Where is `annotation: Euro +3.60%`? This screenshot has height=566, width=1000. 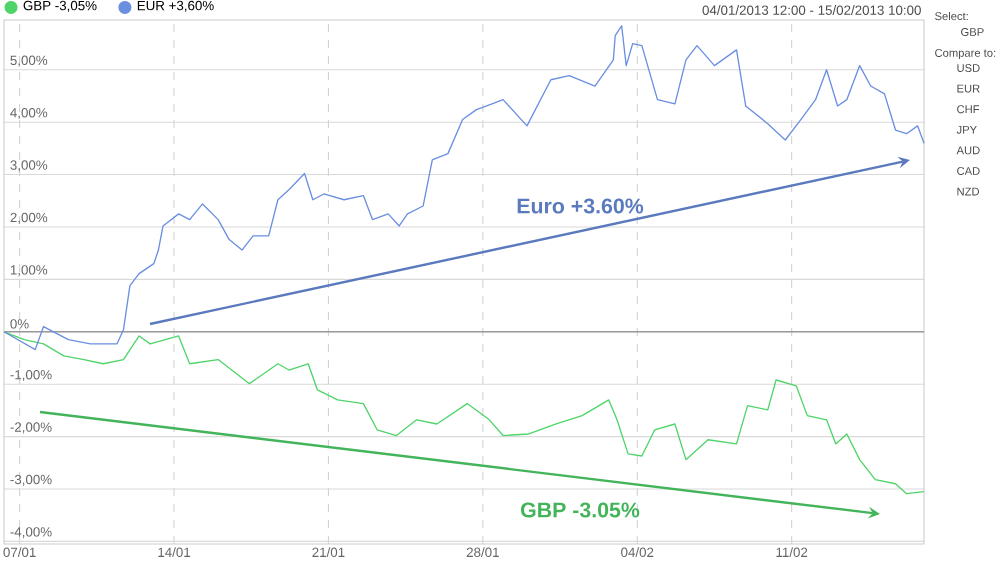
annotation: Euro +3.60% is located at coordinates (580, 206).